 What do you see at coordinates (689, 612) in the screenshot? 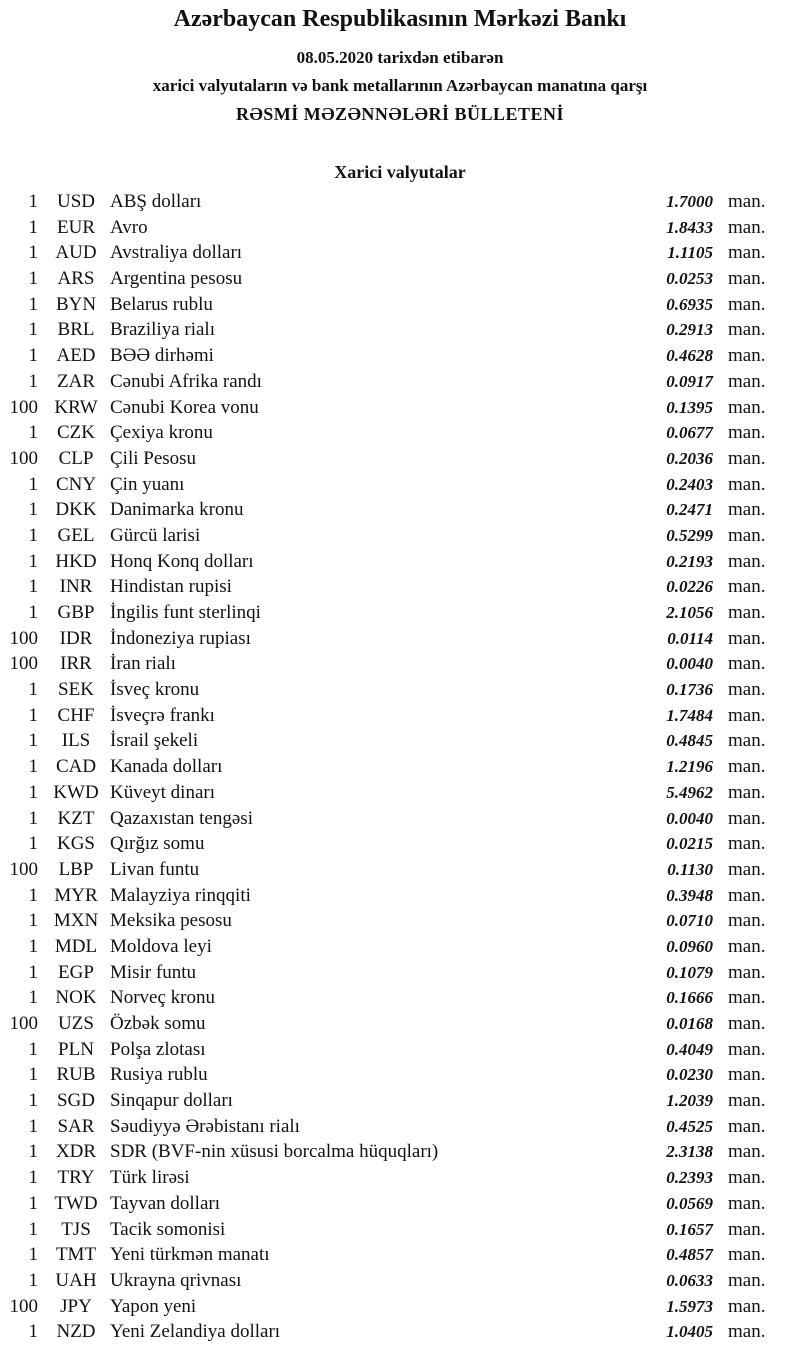
I see `rate-value: 2.1056` at bounding box center [689, 612].